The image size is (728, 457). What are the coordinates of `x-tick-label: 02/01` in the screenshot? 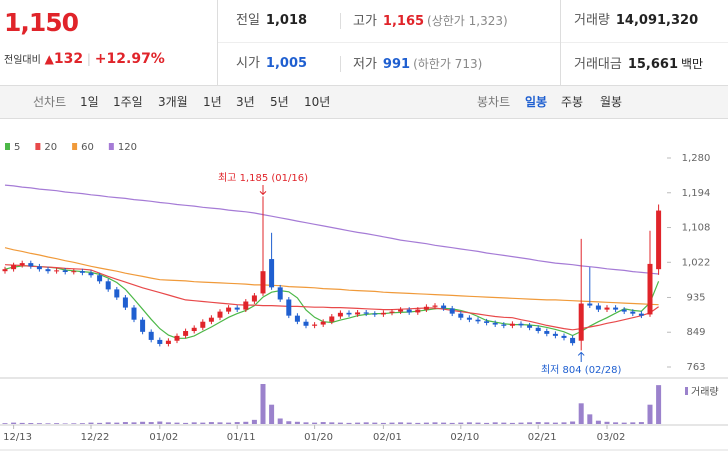 It's located at (387, 437).